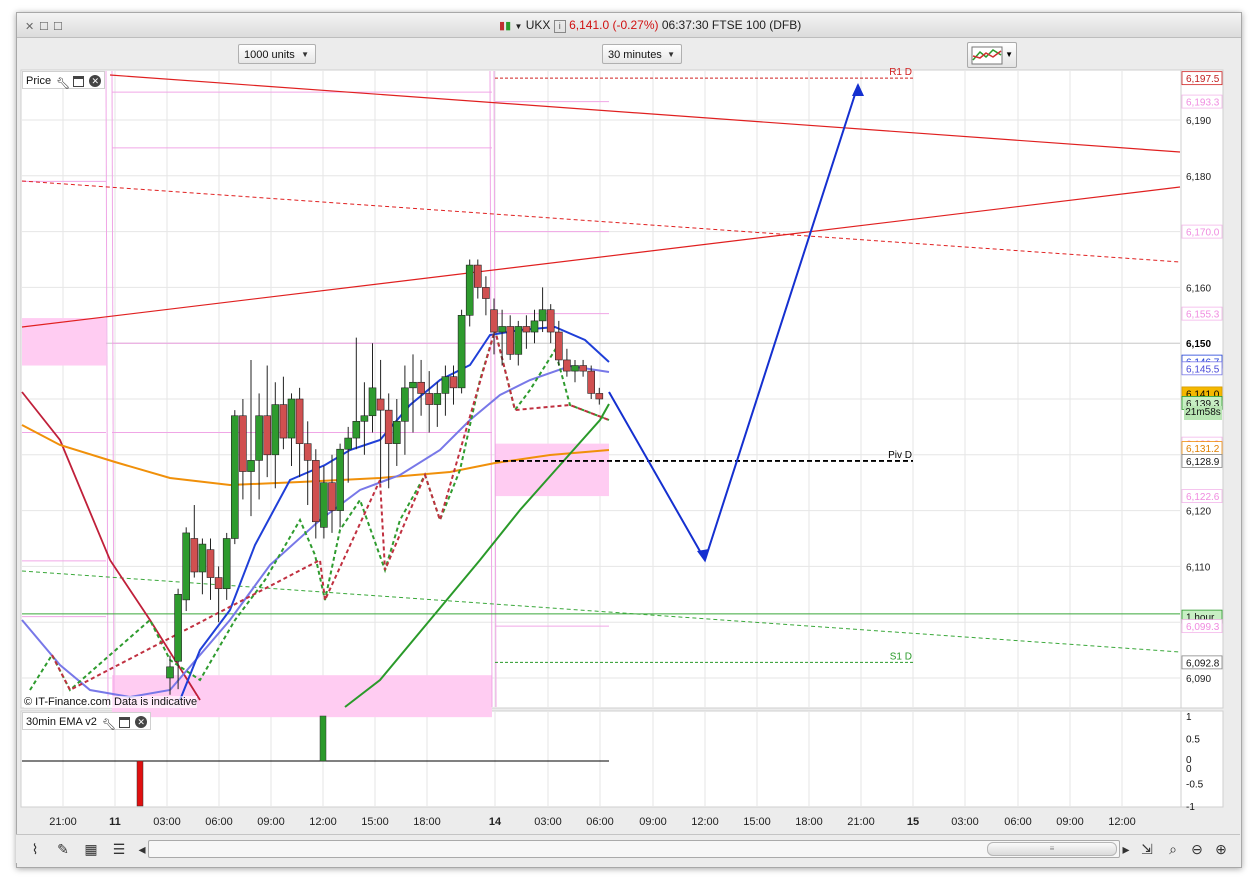 This screenshot has width=1256, height=885. What do you see at coordinates (1190, 807) in the screenshot?
I see `indicator-y-tick: -1` at bounding box center [1190, 807].